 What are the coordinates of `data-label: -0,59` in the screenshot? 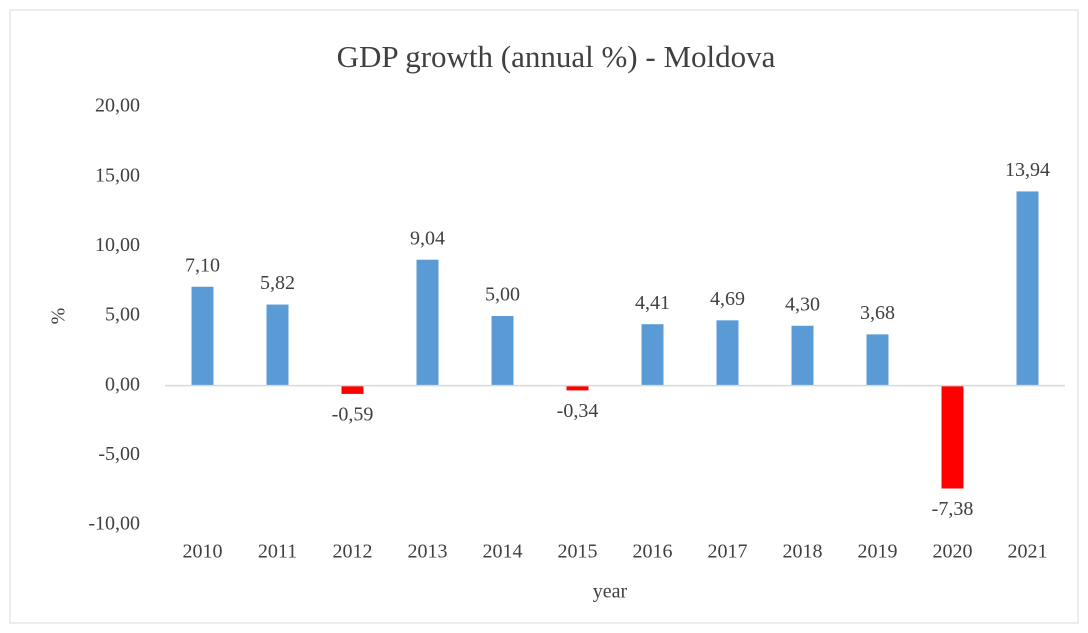 It's located at (353, 414).